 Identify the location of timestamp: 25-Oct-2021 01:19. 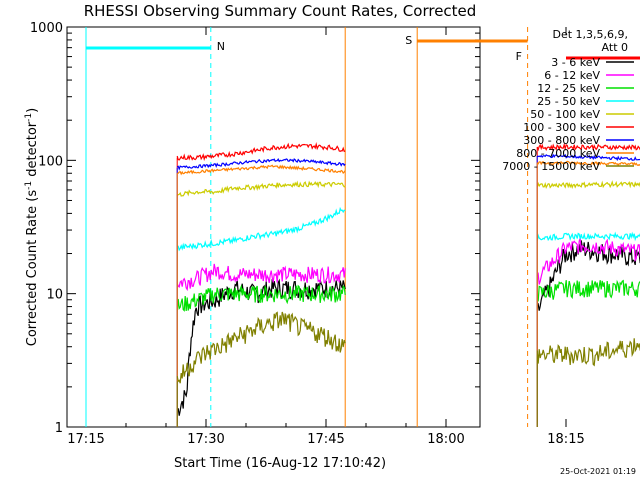
(598, 471).